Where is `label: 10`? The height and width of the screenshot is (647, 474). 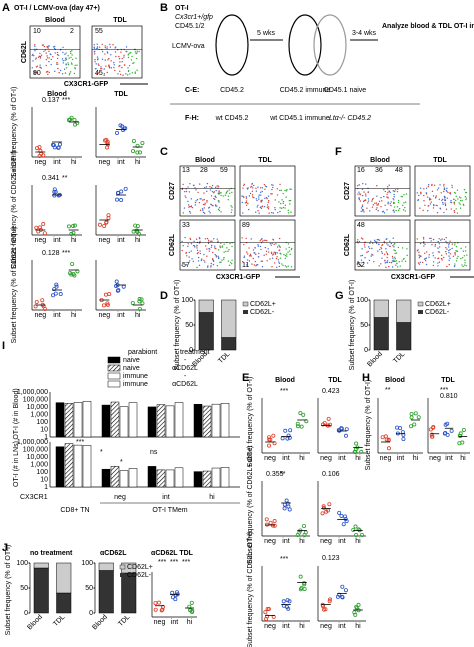
label: 10 is located at coordinates (37, 31).